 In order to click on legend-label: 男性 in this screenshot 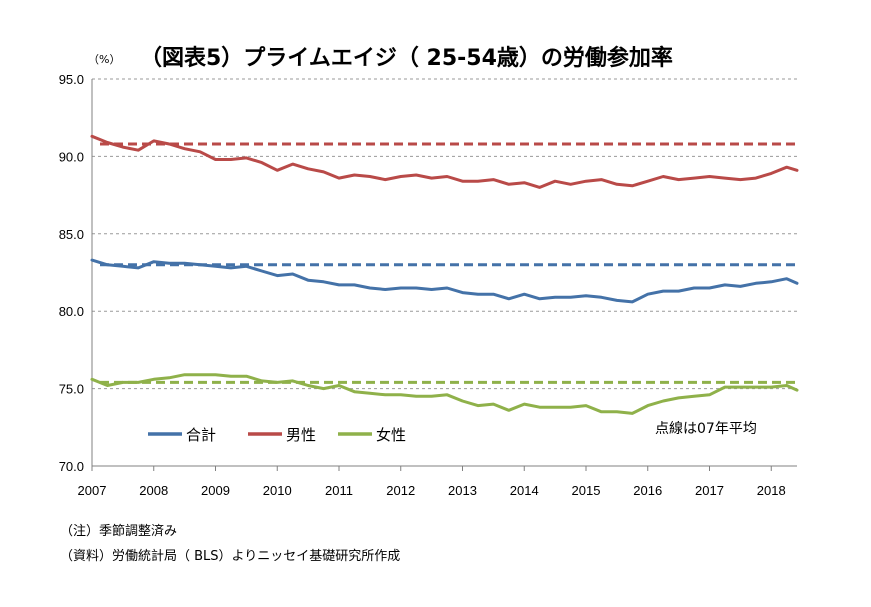, I will do `click(301, 435)`.